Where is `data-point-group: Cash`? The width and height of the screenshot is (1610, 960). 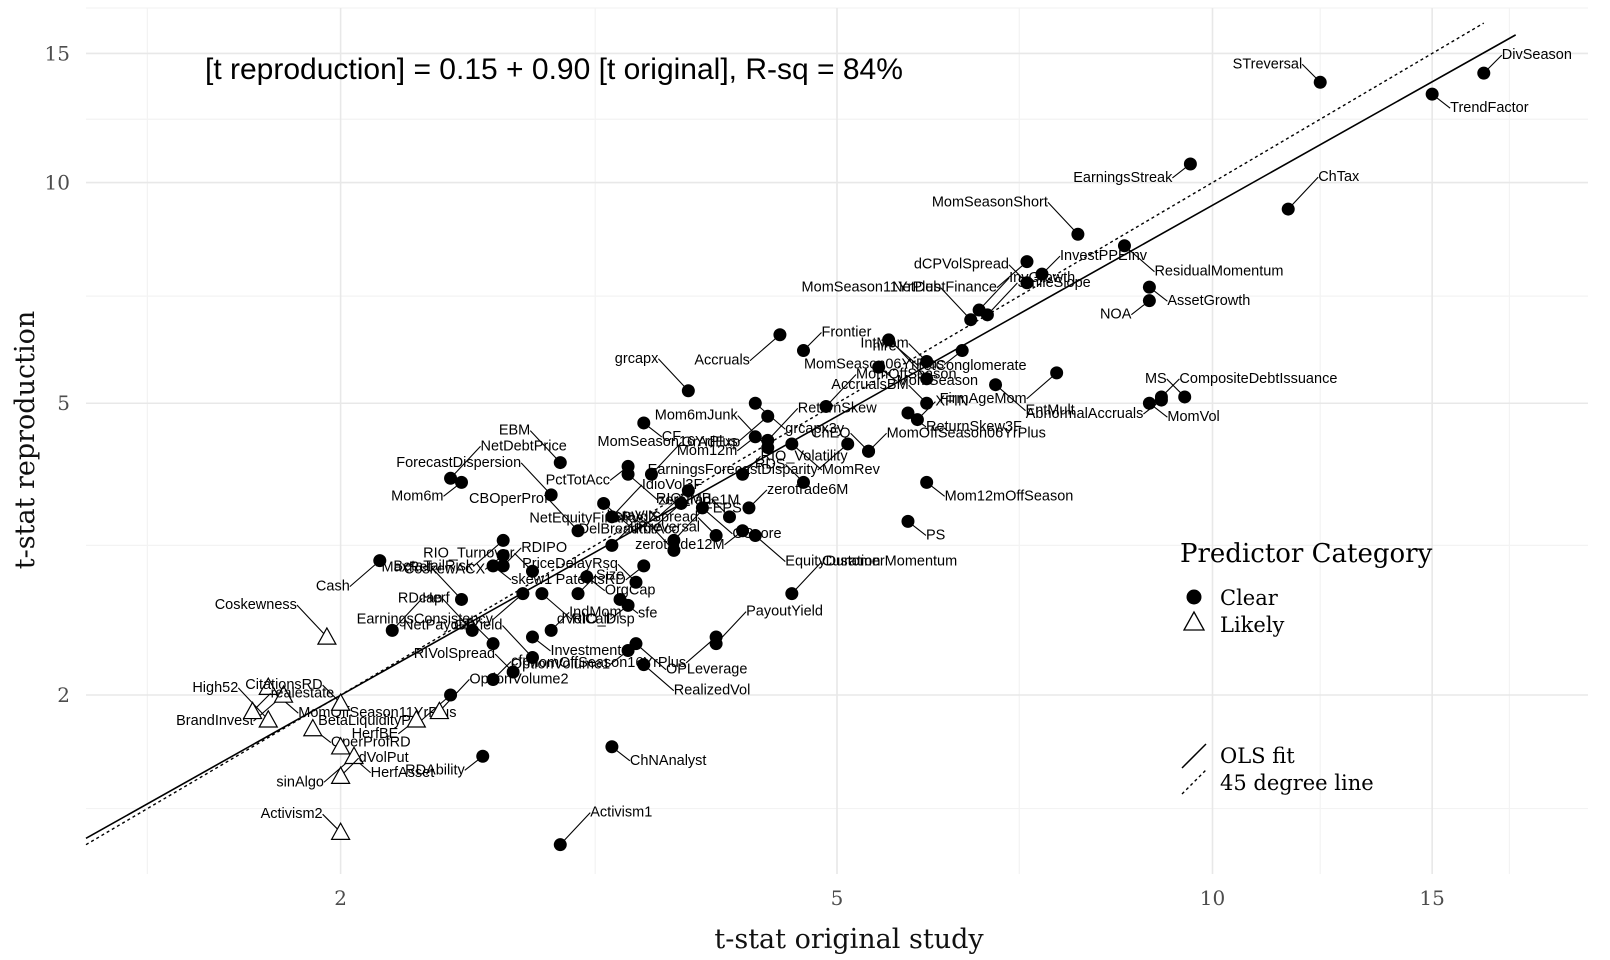
data-point-group: Cash is located at coordinates (351, 574).